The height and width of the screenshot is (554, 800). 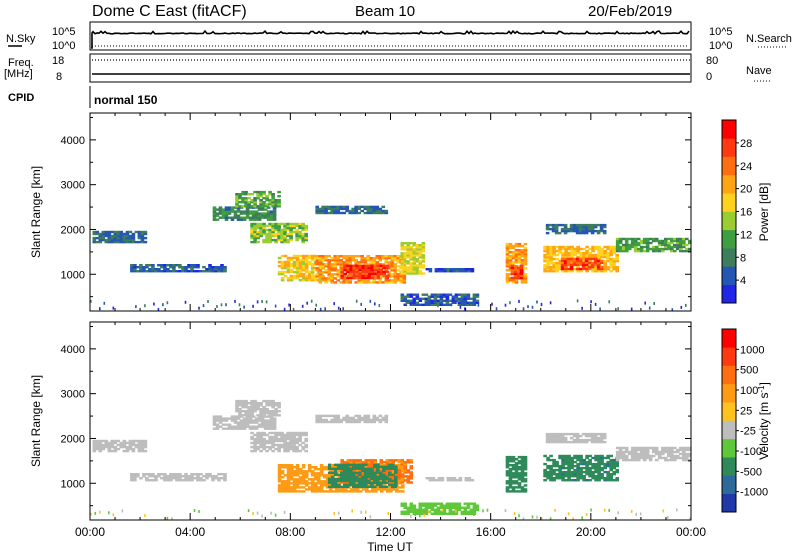 What do you see at coordinates (746, 235) in the screenshot?
I see `colorbar-tick-label: 12` at bounding box center [746, 235].